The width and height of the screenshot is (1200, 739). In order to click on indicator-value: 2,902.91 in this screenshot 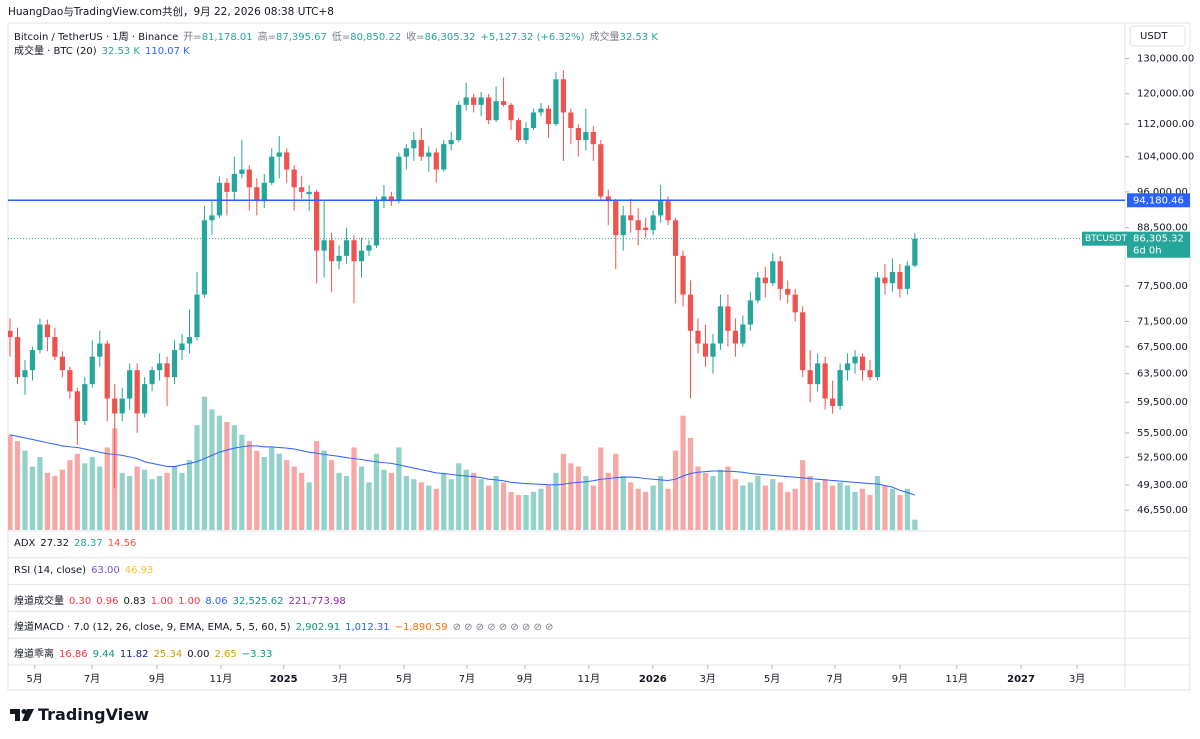, I will do `click(318, 628)`.